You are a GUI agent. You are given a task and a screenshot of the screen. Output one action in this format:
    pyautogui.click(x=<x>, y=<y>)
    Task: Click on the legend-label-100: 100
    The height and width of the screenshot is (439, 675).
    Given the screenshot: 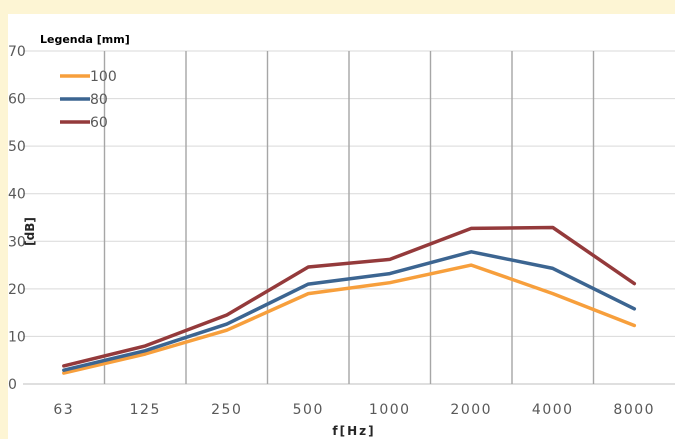 What is the action you would take?
    pyautogui.click(x=103, y=77)
    